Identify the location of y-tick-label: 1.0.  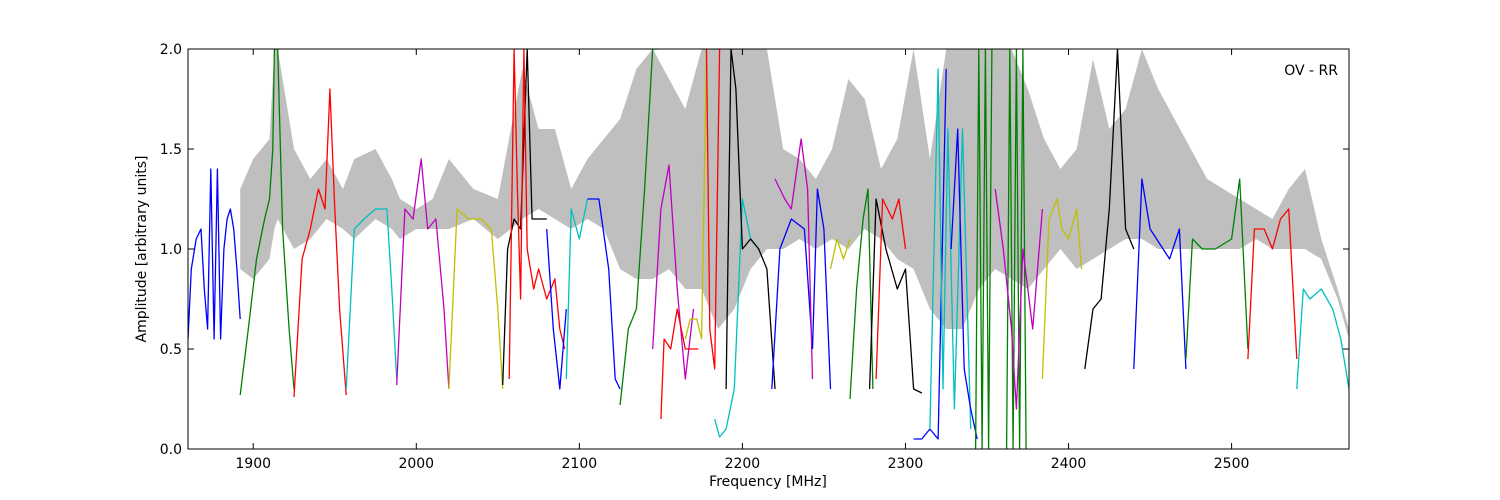
(171, 250).